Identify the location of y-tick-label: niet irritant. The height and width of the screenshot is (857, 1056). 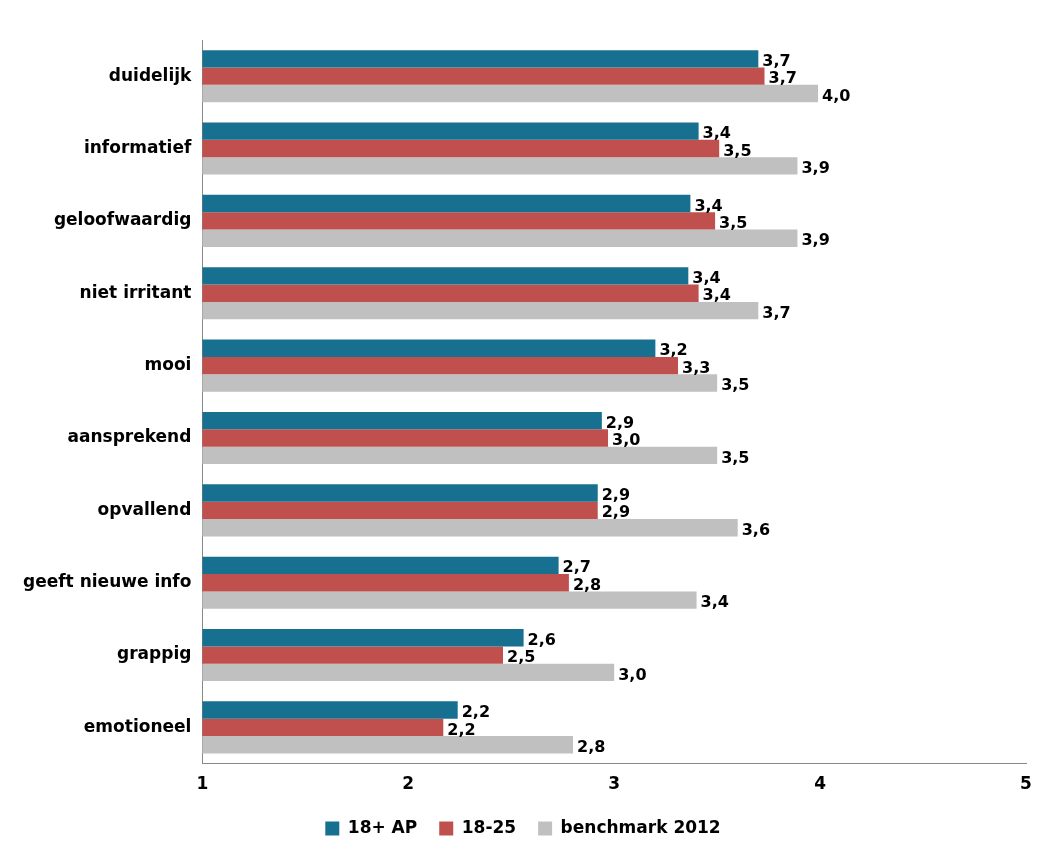
(135, 291).